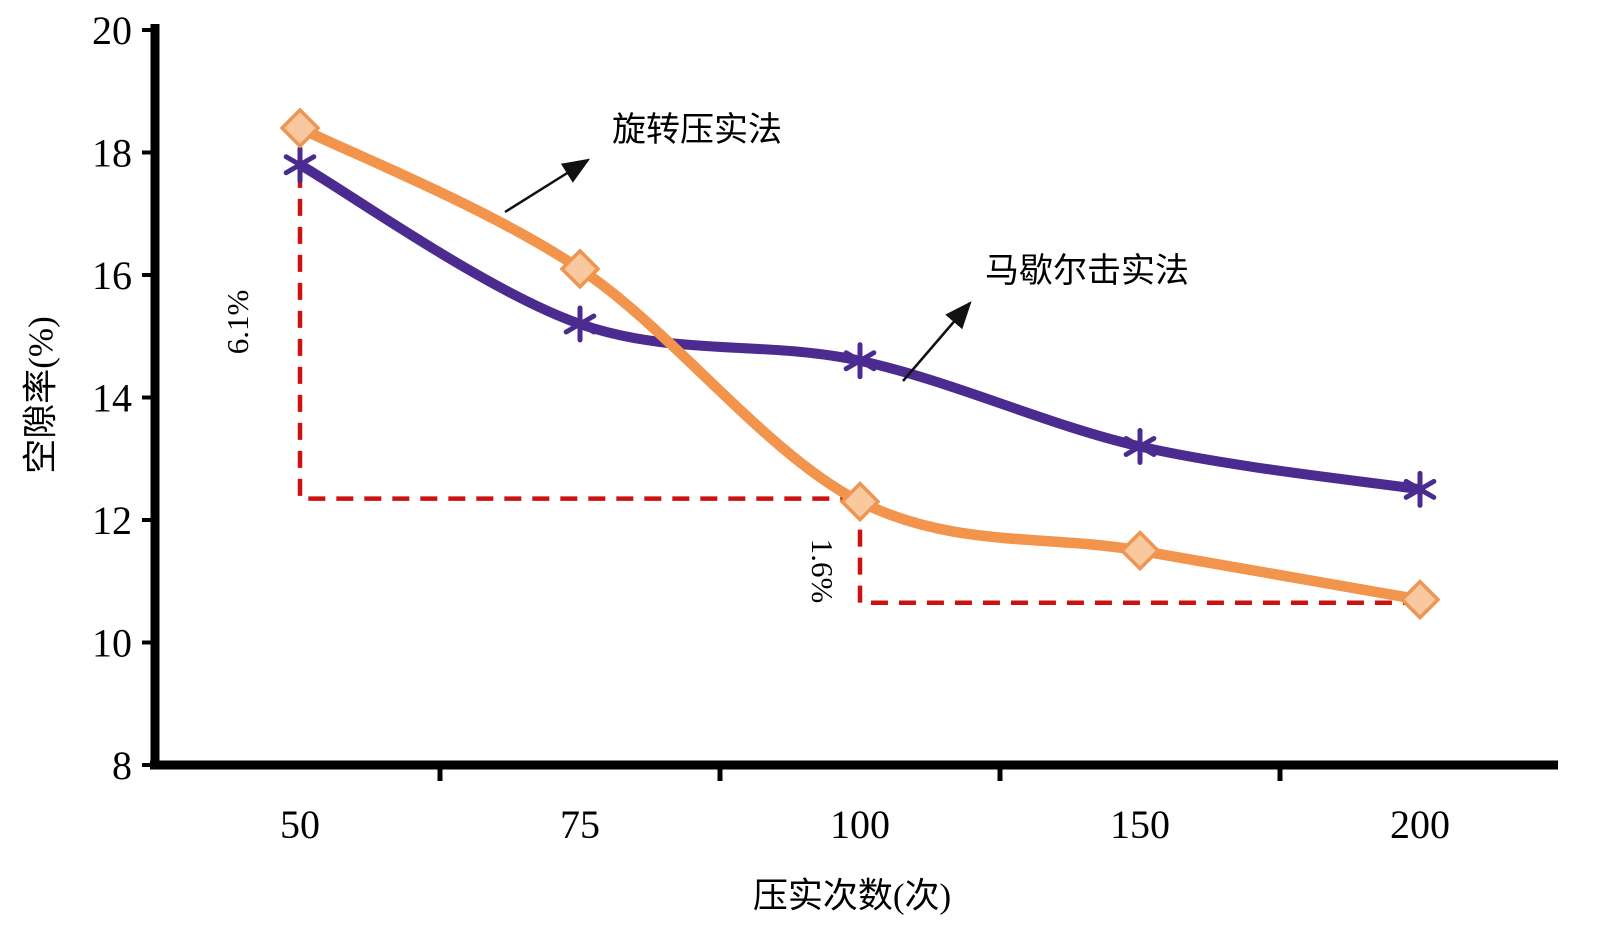  Describe the element at coordinates (822, 571) in the screenshot. I see `difference-label-1-6-percent: 1.6%` at that location.